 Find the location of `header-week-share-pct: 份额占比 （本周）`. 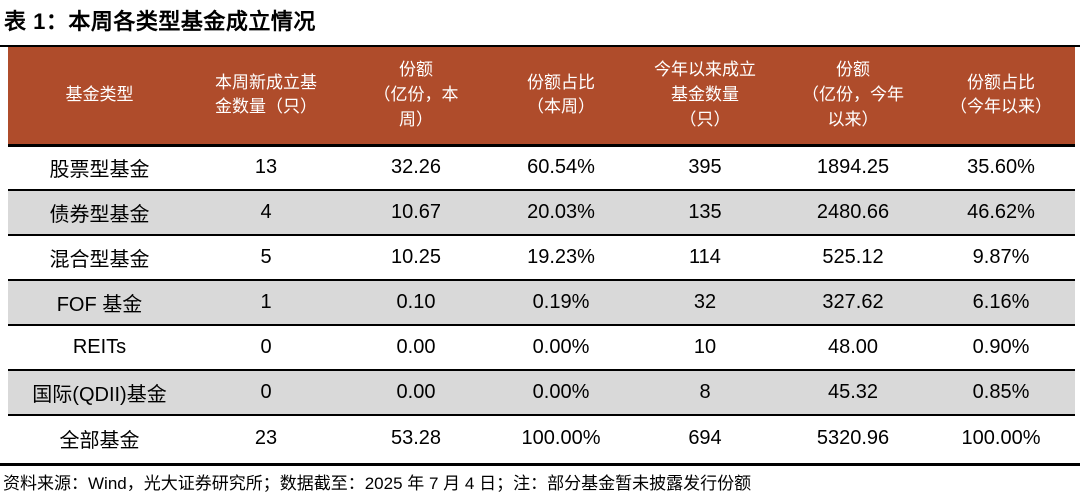

header-week-share-pct: 份额占比 （本周） is located at coordinates (561, 97).